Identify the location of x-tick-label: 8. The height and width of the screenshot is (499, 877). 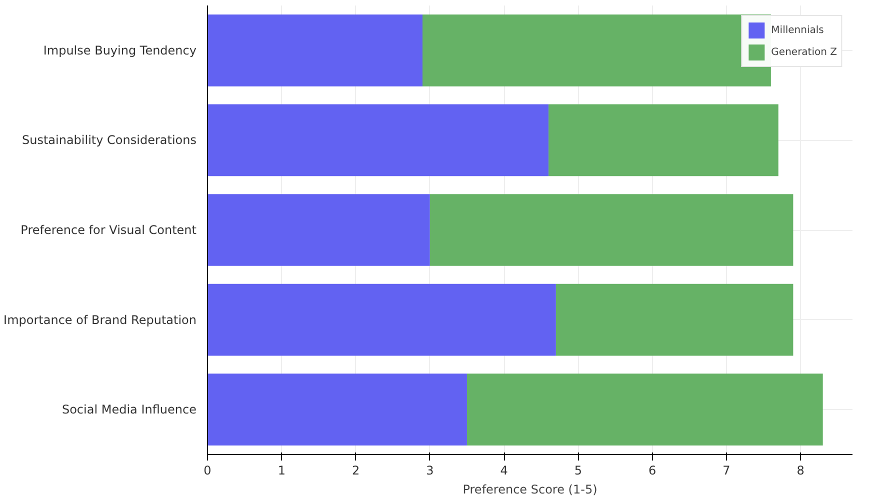
(800, 471).